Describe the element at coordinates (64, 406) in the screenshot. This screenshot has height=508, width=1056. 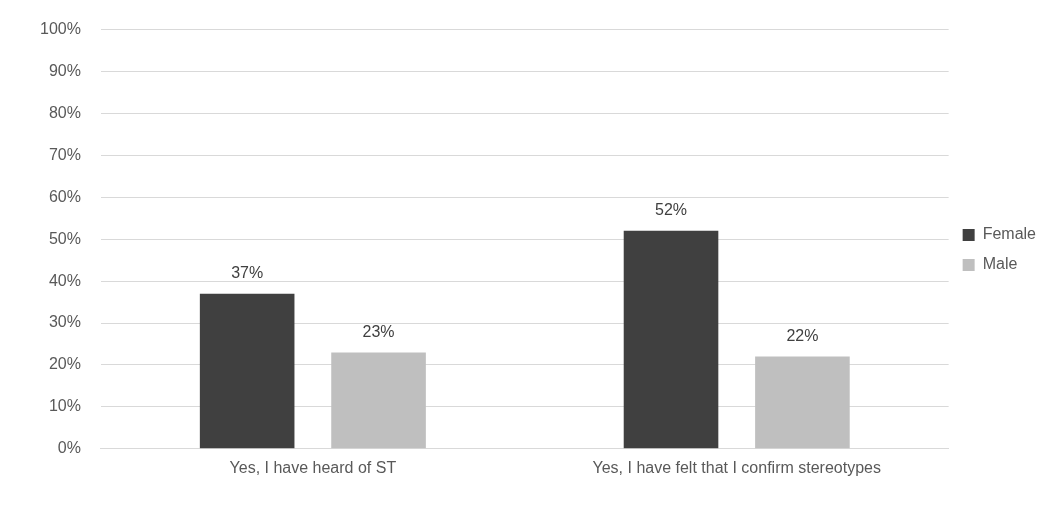
I see `y-tick-label: 10%` at that location.